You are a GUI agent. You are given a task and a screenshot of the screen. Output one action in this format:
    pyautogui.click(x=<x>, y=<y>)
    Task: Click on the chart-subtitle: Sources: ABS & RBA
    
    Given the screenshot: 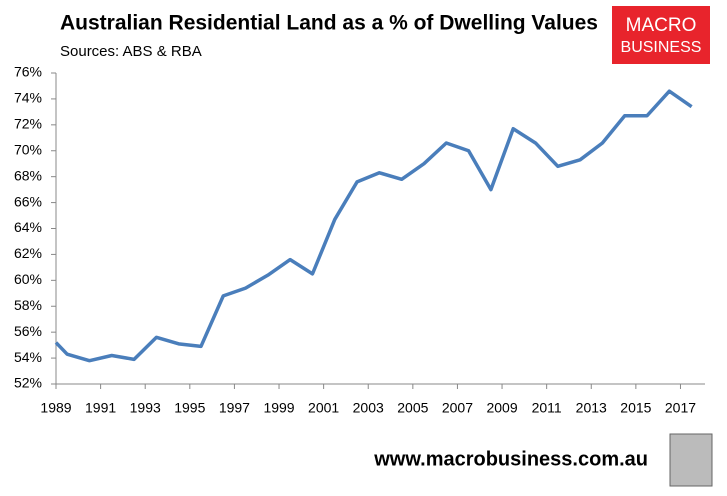 What is the action you would take?
    pyautogui.click(x=131, y=51)
    